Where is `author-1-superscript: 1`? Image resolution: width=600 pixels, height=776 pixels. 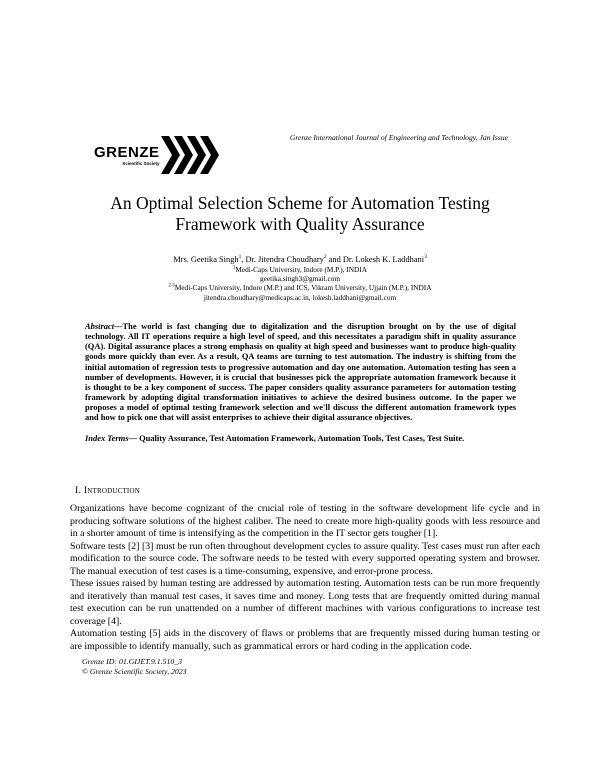 author-1-superscript: 1 is located at coordinates (240, 257).